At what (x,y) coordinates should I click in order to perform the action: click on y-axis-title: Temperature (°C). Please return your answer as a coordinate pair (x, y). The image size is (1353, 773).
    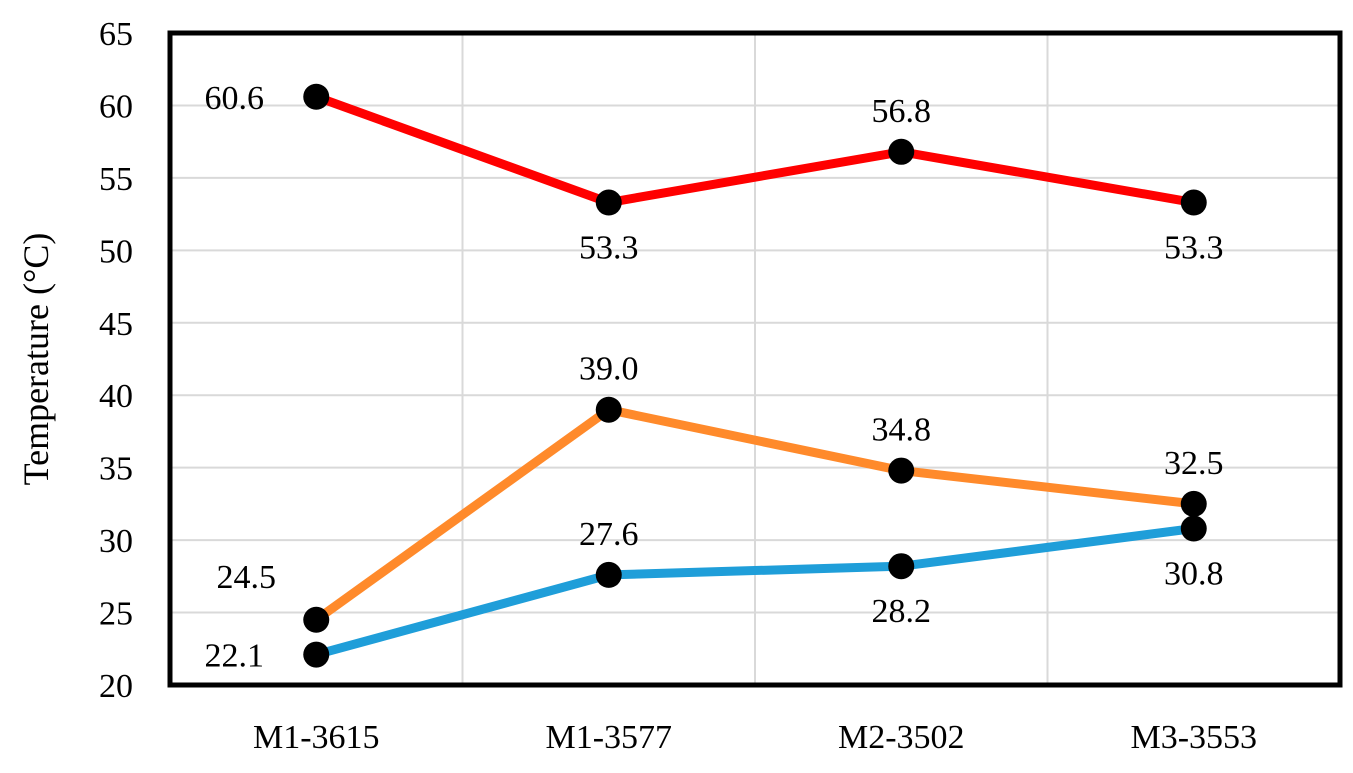
    Looking at the image, I should click on (36, 359).